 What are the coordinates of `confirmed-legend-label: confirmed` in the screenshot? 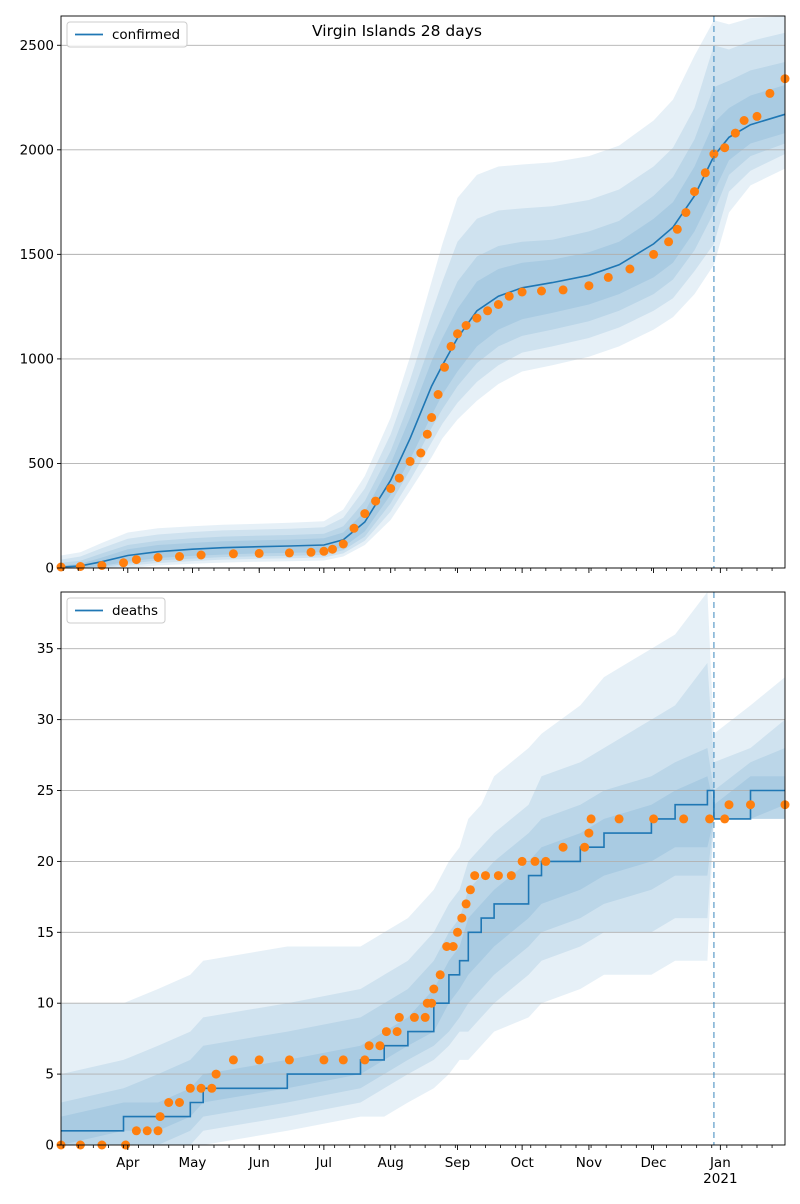 It's located at (146, 35).